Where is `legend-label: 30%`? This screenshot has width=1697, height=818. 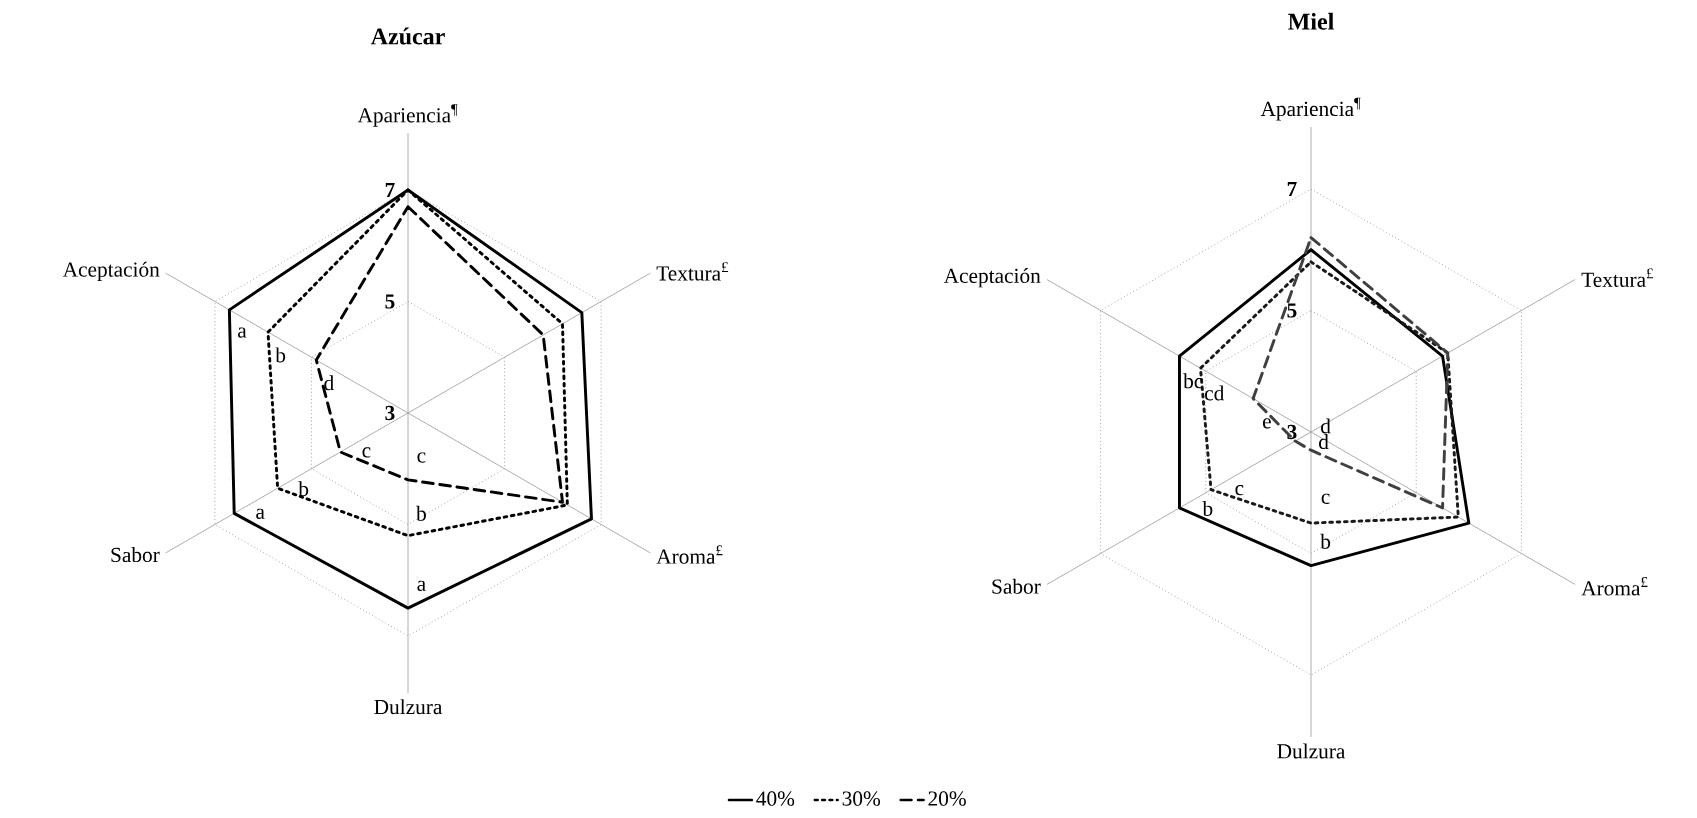
legend-label: 30% is located at coordinates (861, 798).